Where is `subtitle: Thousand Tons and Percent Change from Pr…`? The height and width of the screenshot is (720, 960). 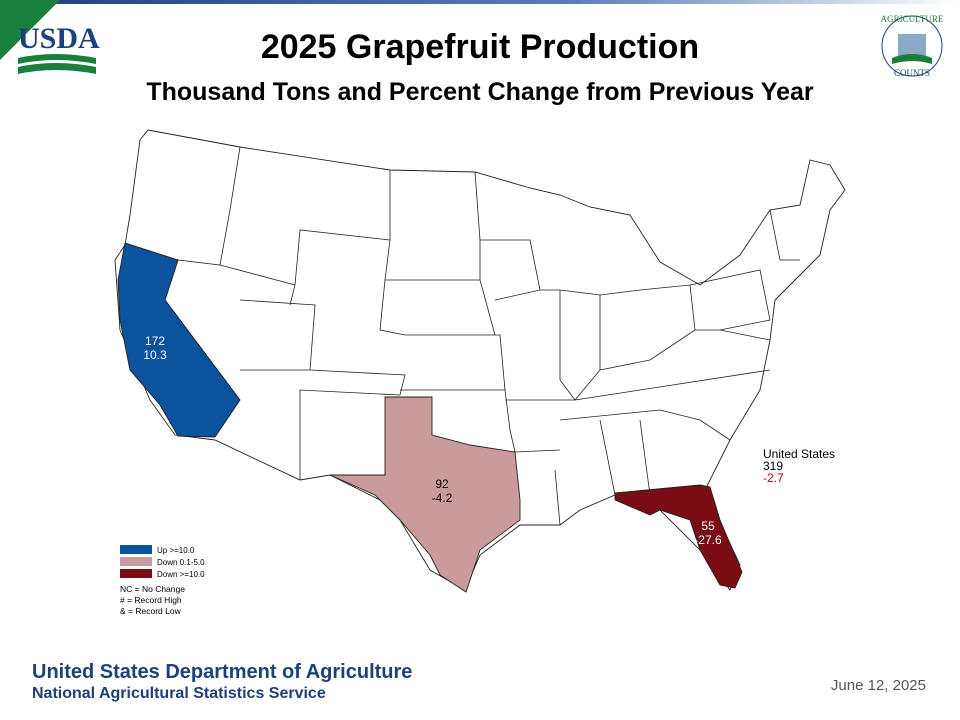 subtitle: Thousand Tons and Percent Change from Pr… is located at coordinates (480, 92).